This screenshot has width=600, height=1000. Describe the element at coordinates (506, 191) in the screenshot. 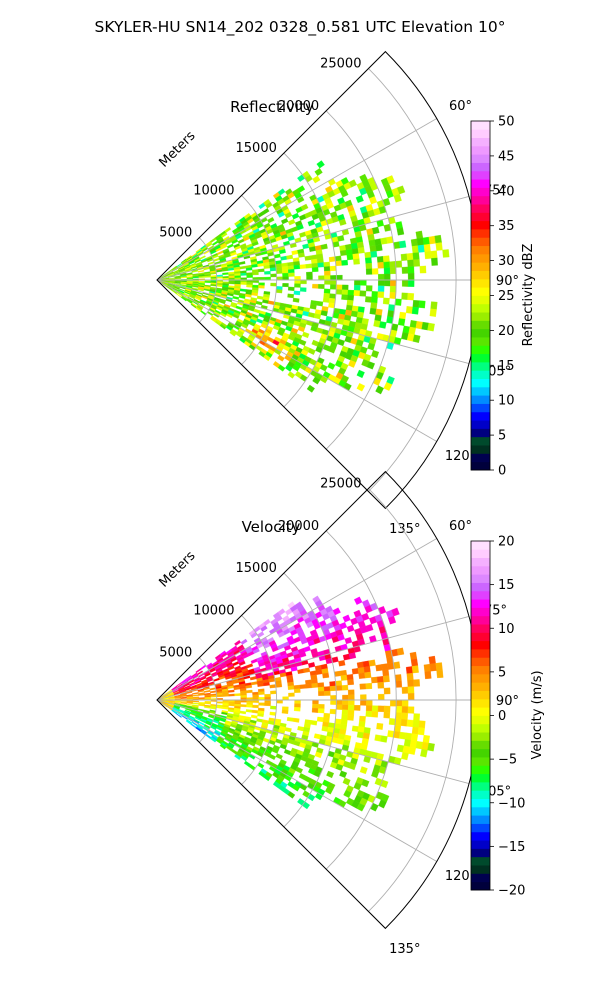

I see `colorbar-tick-label: 40` at that location.